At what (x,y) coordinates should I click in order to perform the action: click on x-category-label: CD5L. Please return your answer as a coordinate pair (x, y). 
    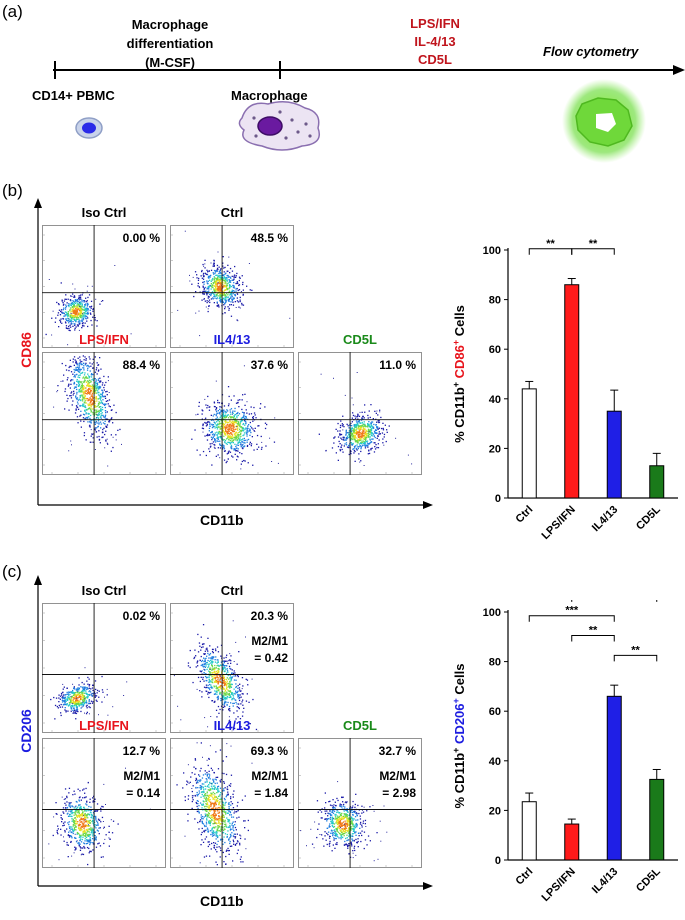
    Looking at the image, I should click on (648, 517).